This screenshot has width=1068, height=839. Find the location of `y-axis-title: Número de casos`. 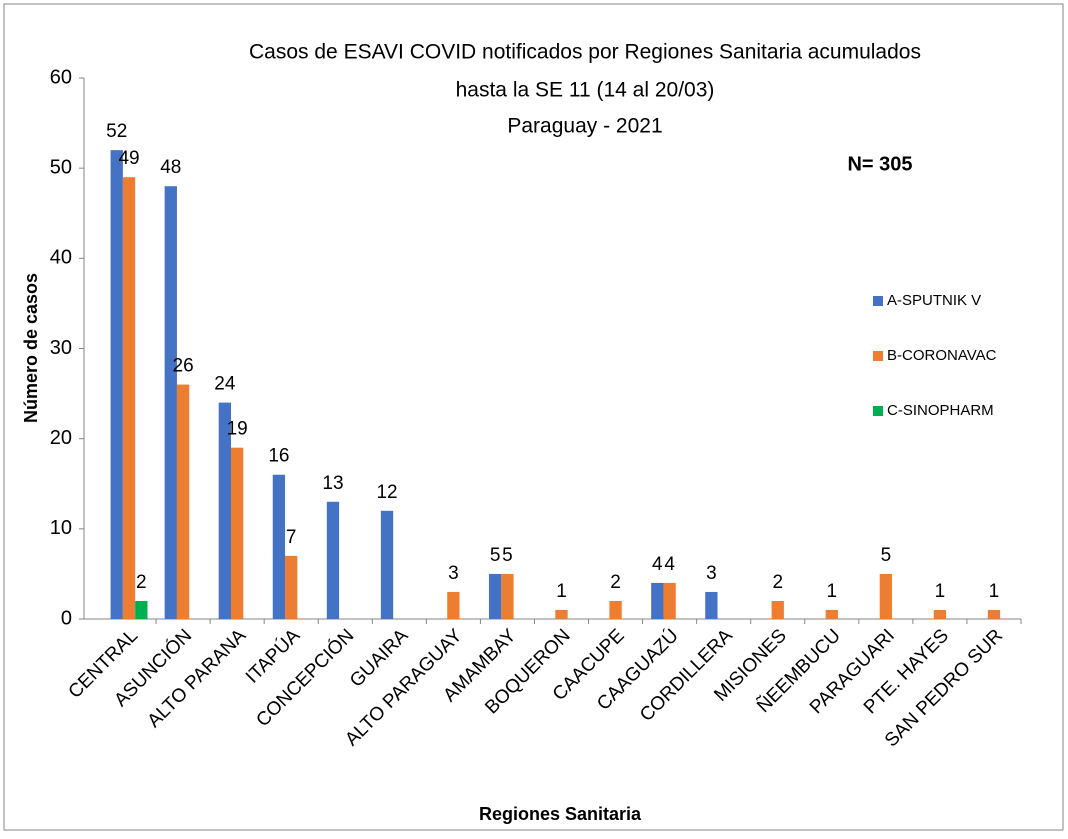

y-axis-title: Número de casos is located at coordinates (31, 348).